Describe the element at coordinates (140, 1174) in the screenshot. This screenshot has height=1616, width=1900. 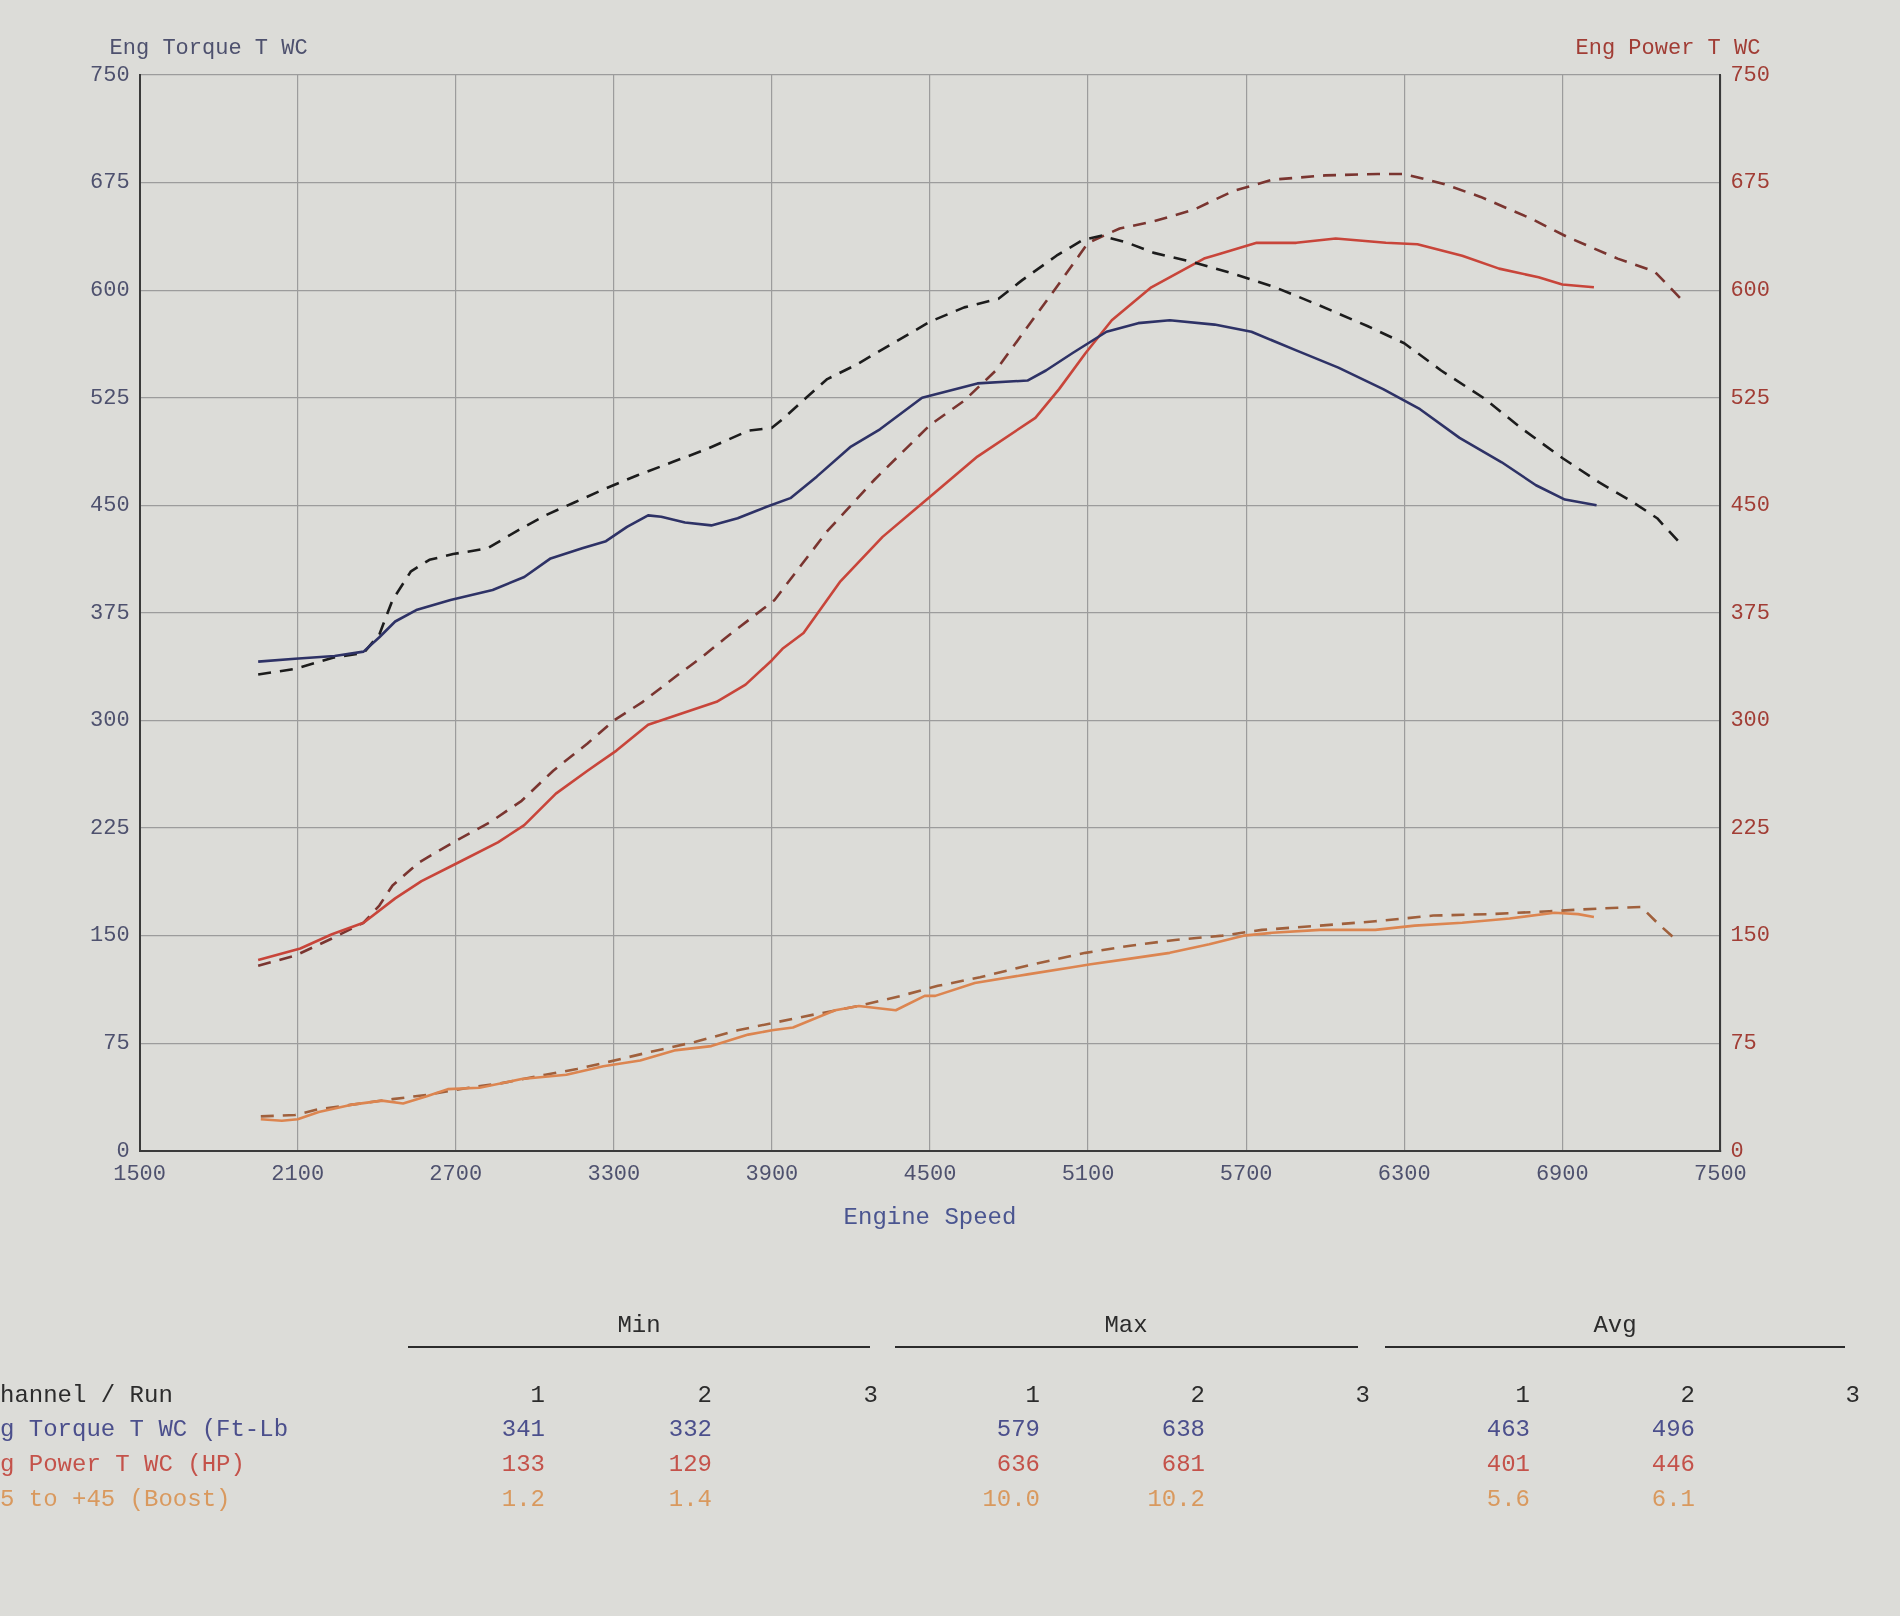
I see `x-tick-label: 1500` at that location.